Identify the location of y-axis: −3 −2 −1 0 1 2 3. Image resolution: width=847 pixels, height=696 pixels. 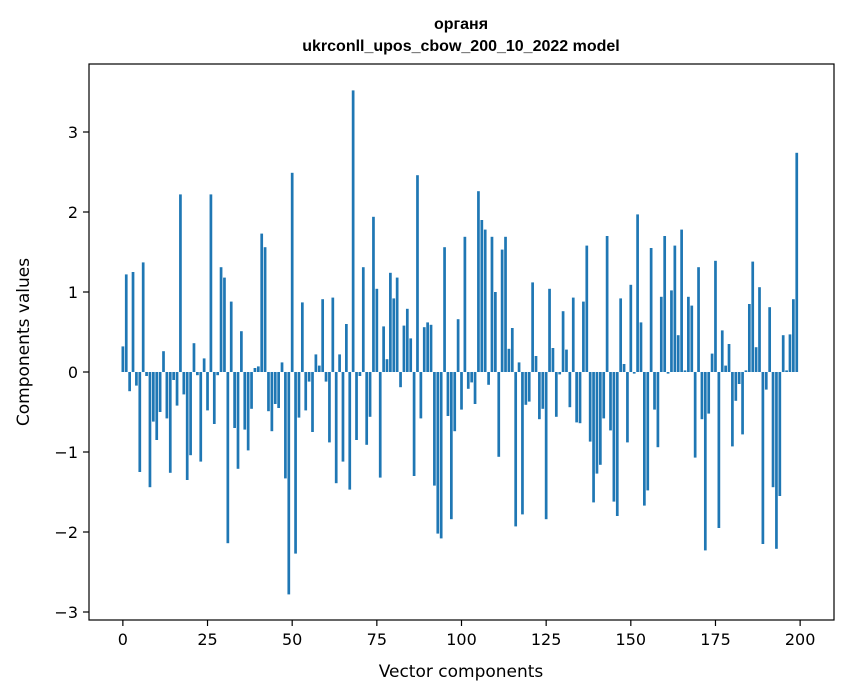
(71, 372).